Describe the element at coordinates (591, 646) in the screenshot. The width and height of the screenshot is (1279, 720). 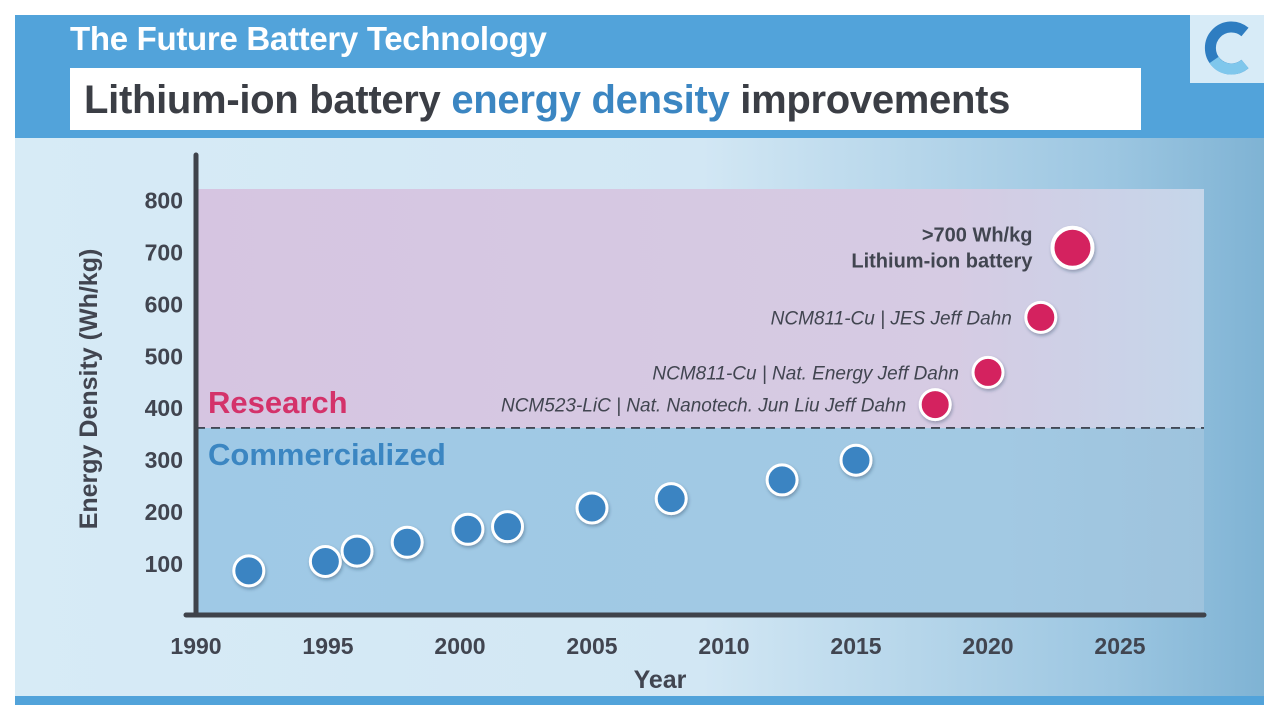
I see `x-tick-label: 2005` at that location.